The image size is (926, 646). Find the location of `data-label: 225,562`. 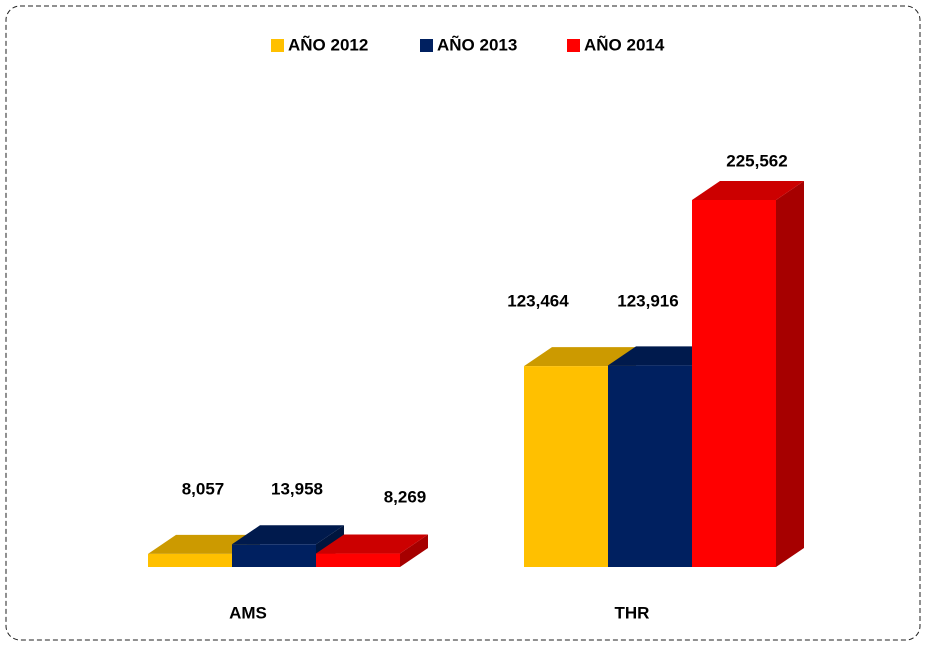

data-label: 225,562 is located at coordinates (756, 160).